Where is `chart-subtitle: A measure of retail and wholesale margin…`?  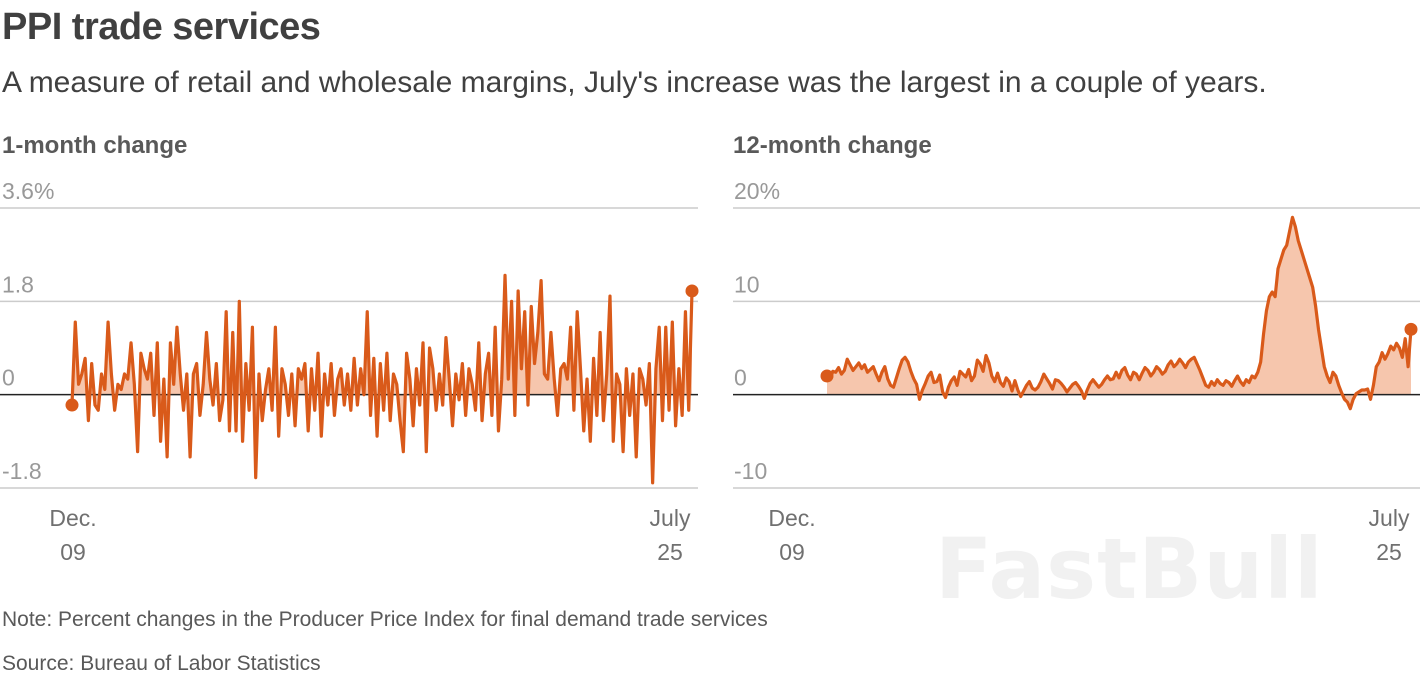
chart-subtitle: A measure of retail and wholesale margin… is located at coordinates (634, 82).